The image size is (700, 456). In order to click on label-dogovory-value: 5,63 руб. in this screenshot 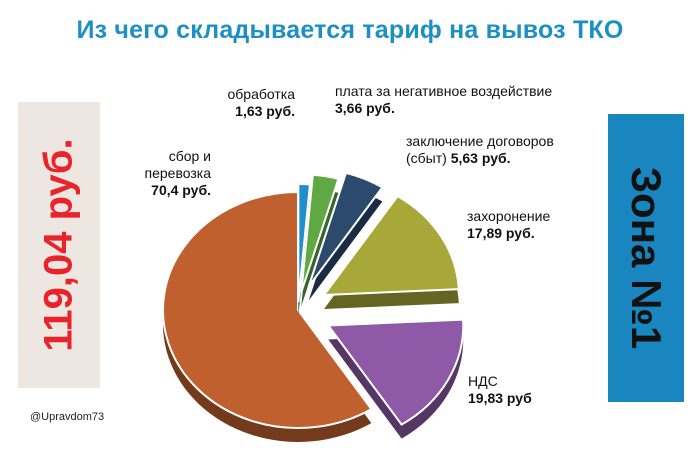, I will do `click(480, 158)`.